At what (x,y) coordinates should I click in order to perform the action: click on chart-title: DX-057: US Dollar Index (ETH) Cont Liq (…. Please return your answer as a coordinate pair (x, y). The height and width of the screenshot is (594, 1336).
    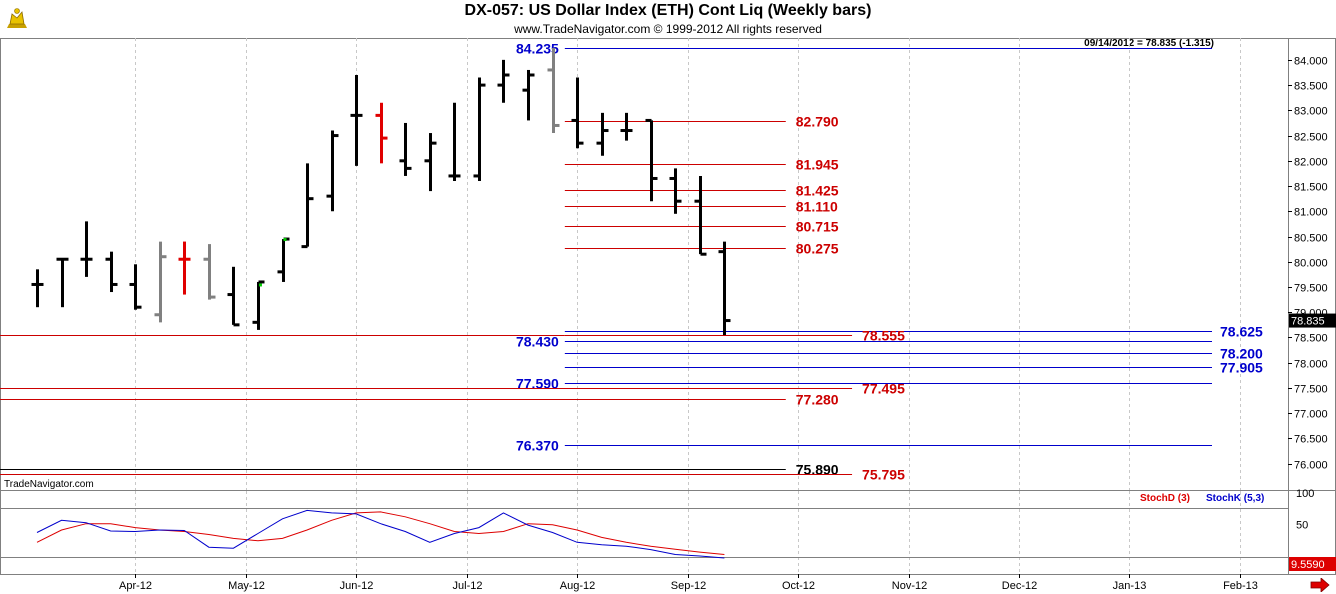
    Looking at the image, I should click on (668, 10).